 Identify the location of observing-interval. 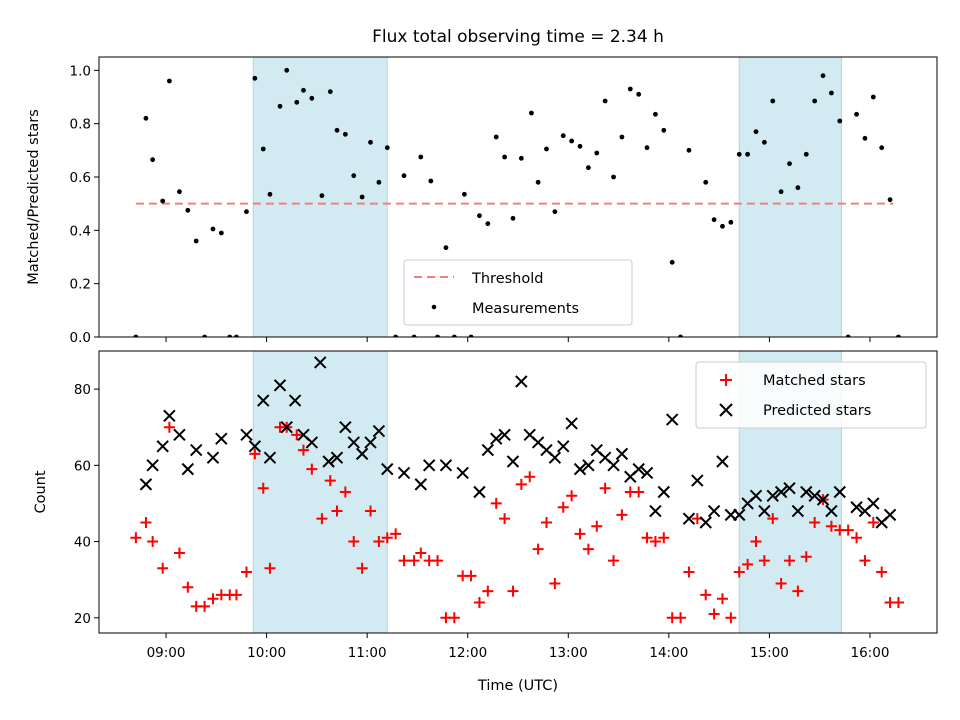
(320, 492).